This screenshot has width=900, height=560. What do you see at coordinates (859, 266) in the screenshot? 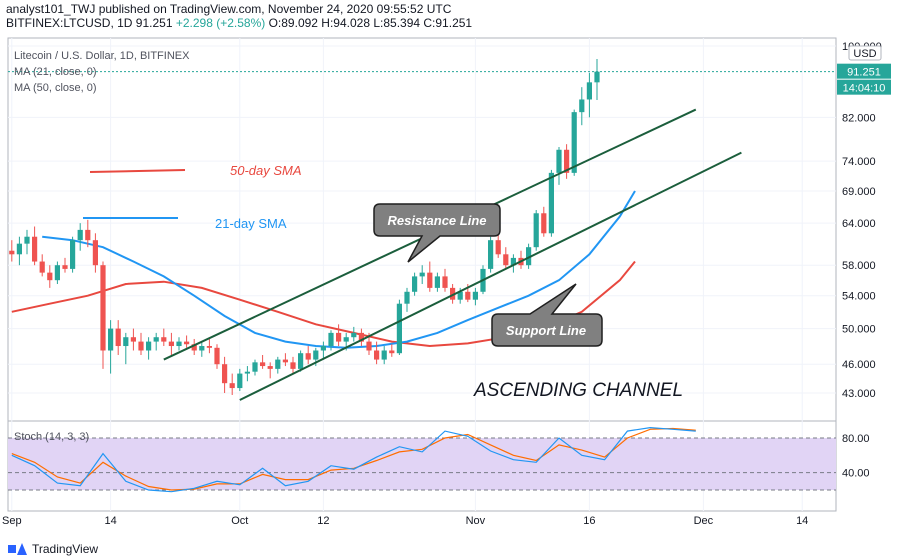
I see `price-tick-label: 58.000` at bounding box center [859, 266].